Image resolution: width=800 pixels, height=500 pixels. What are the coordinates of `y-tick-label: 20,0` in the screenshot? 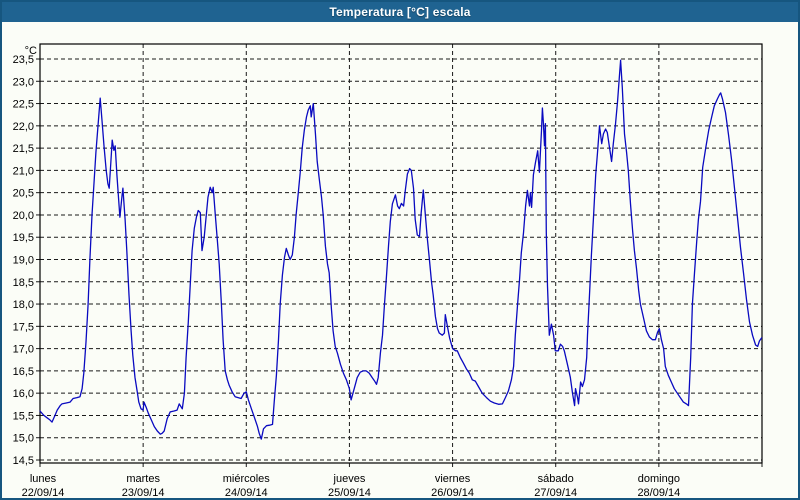 It's located at (23, 216).